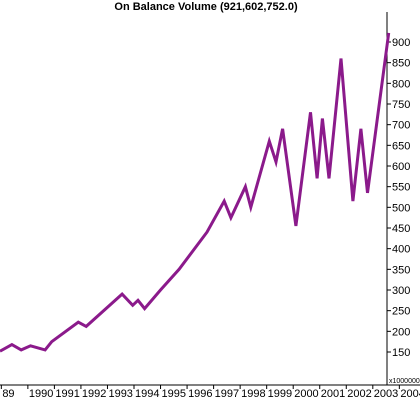  I want to click on y-tick-label: 800, so click(401, 84).